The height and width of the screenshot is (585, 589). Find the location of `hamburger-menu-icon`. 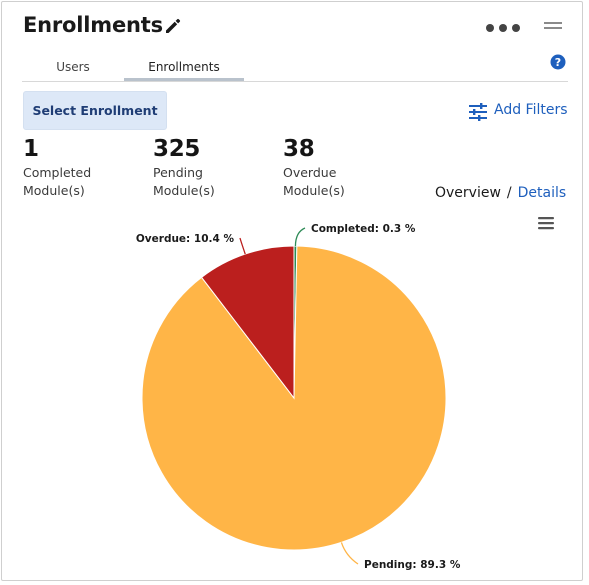

hamburger-menu-icon is located at coordinates (546, 223).